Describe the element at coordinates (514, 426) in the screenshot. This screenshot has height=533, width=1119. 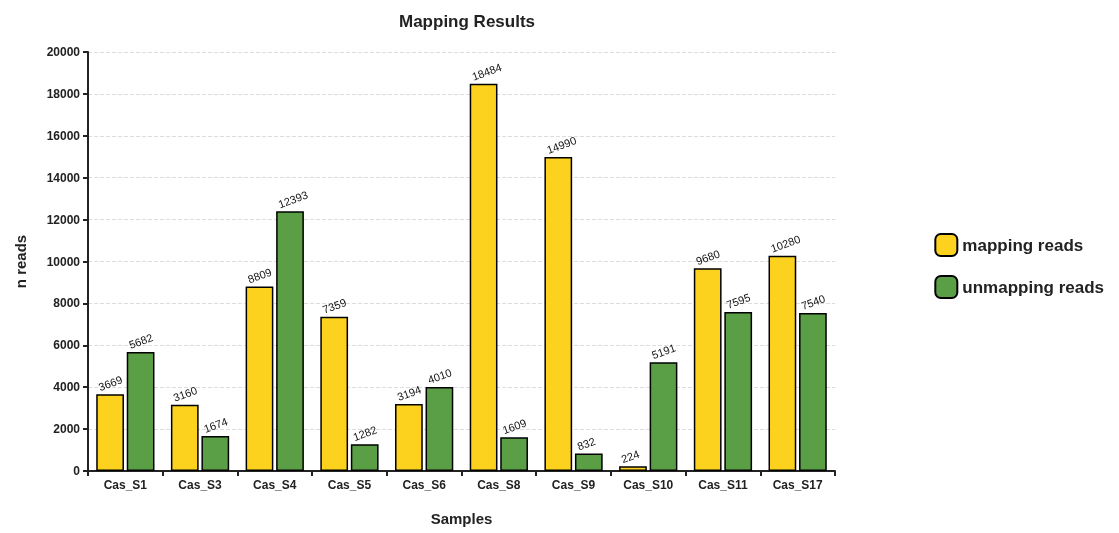
I see `data-label: 1609` at that location.